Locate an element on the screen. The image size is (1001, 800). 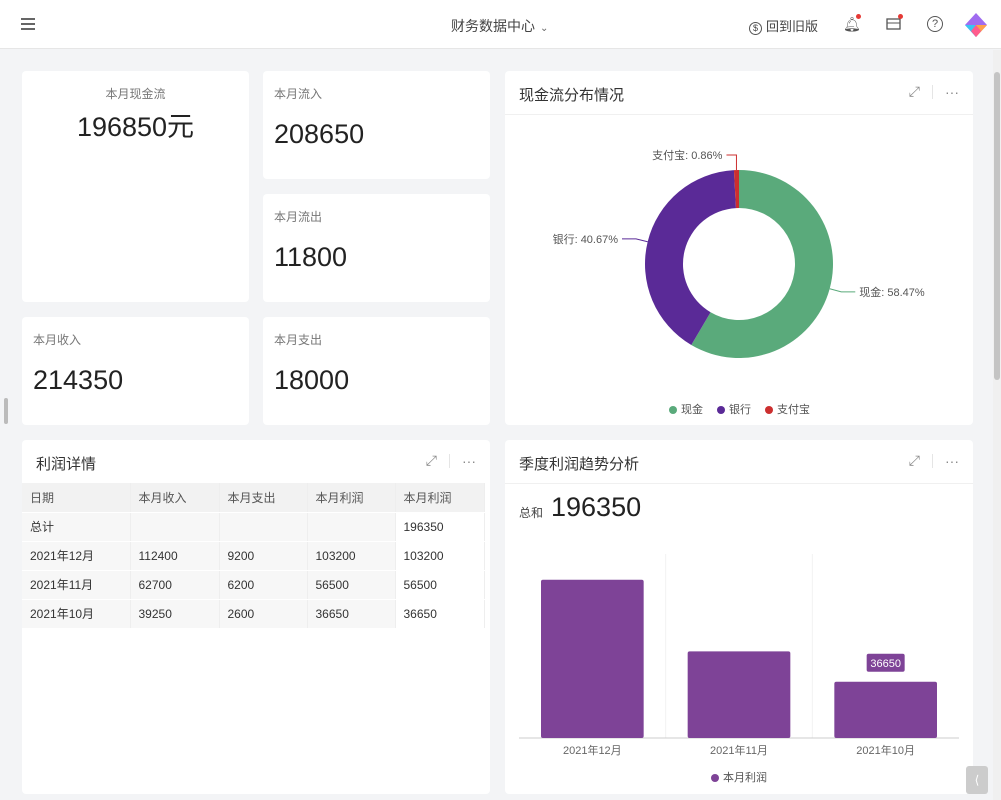
legend-label: 银行 is located at coordinates (740, 410).